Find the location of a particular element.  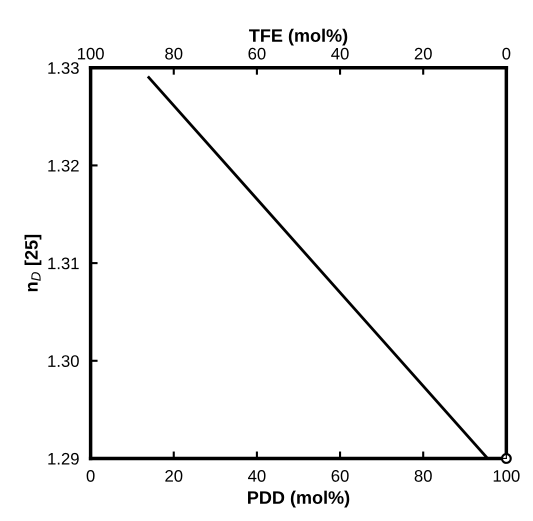

y-tick-label: 1.30 is located at coordinates (63, 361).